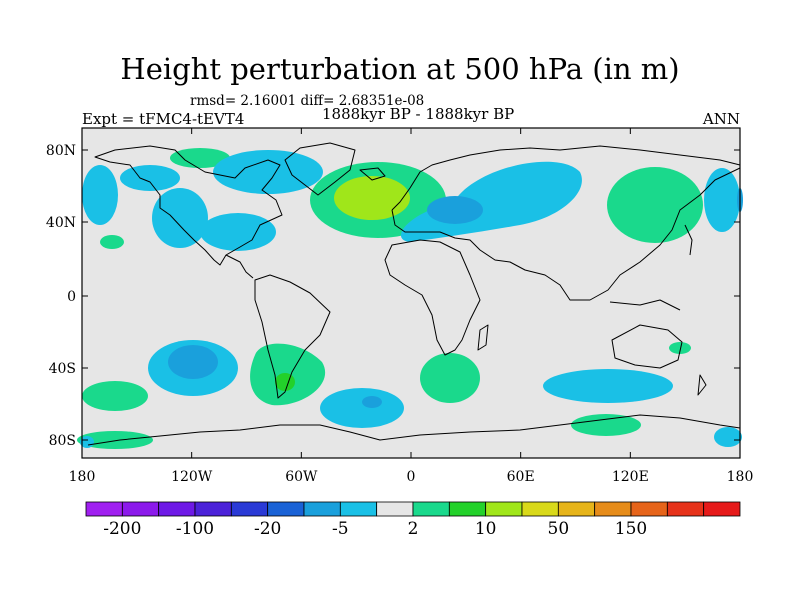 This screenshot has width=800, height=600. I want to click on lat-tick-label: 40S, so click(62, 369).